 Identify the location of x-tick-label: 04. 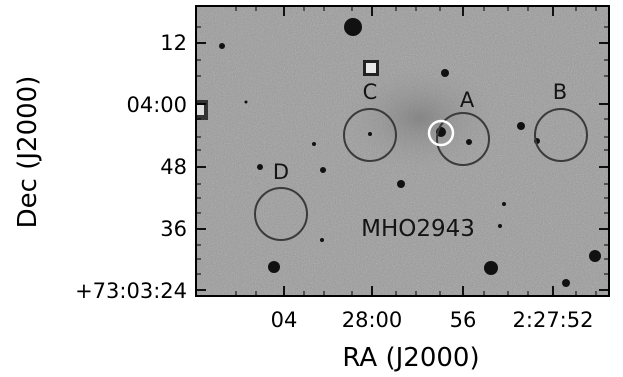
(284, 320).